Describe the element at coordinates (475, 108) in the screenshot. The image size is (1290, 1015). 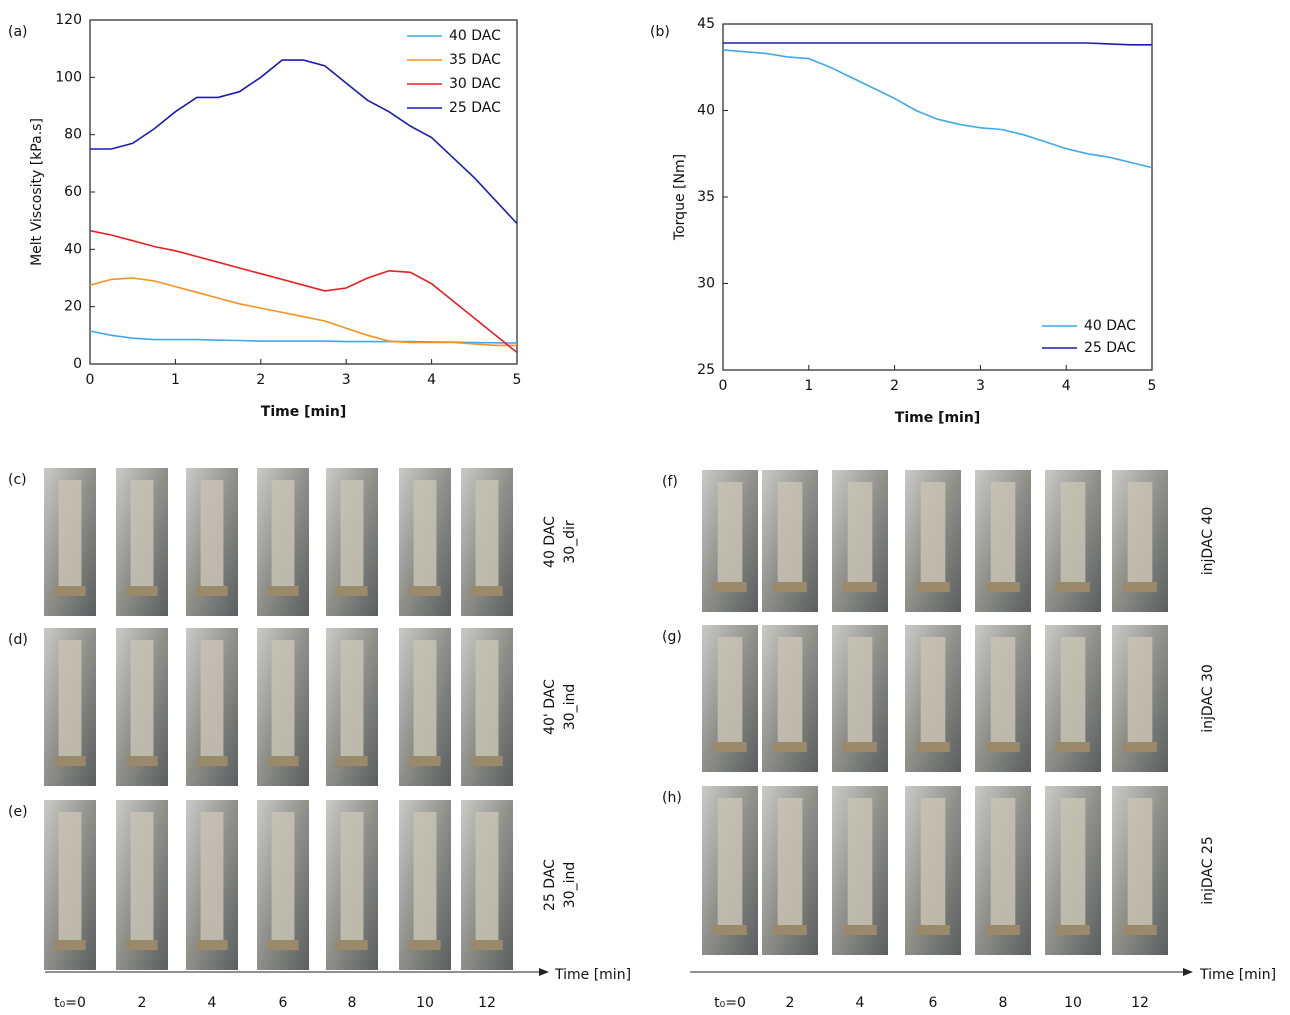
I see `legend-label: 25 DAC` at that location.